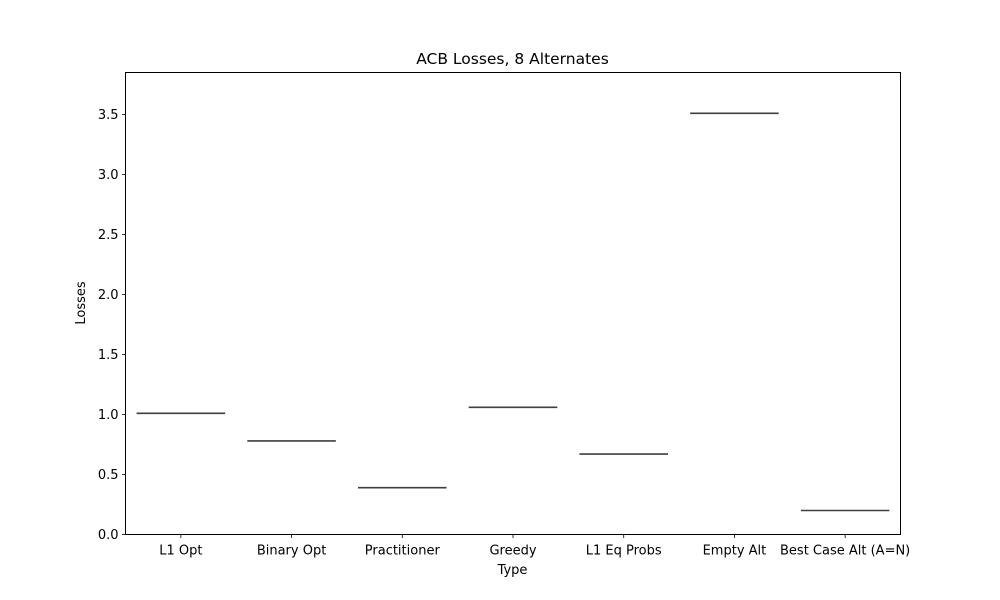  Describe the element at coordinates (512, 551) in the screenshot. I see `x-tick-label: Greedy` at that location.